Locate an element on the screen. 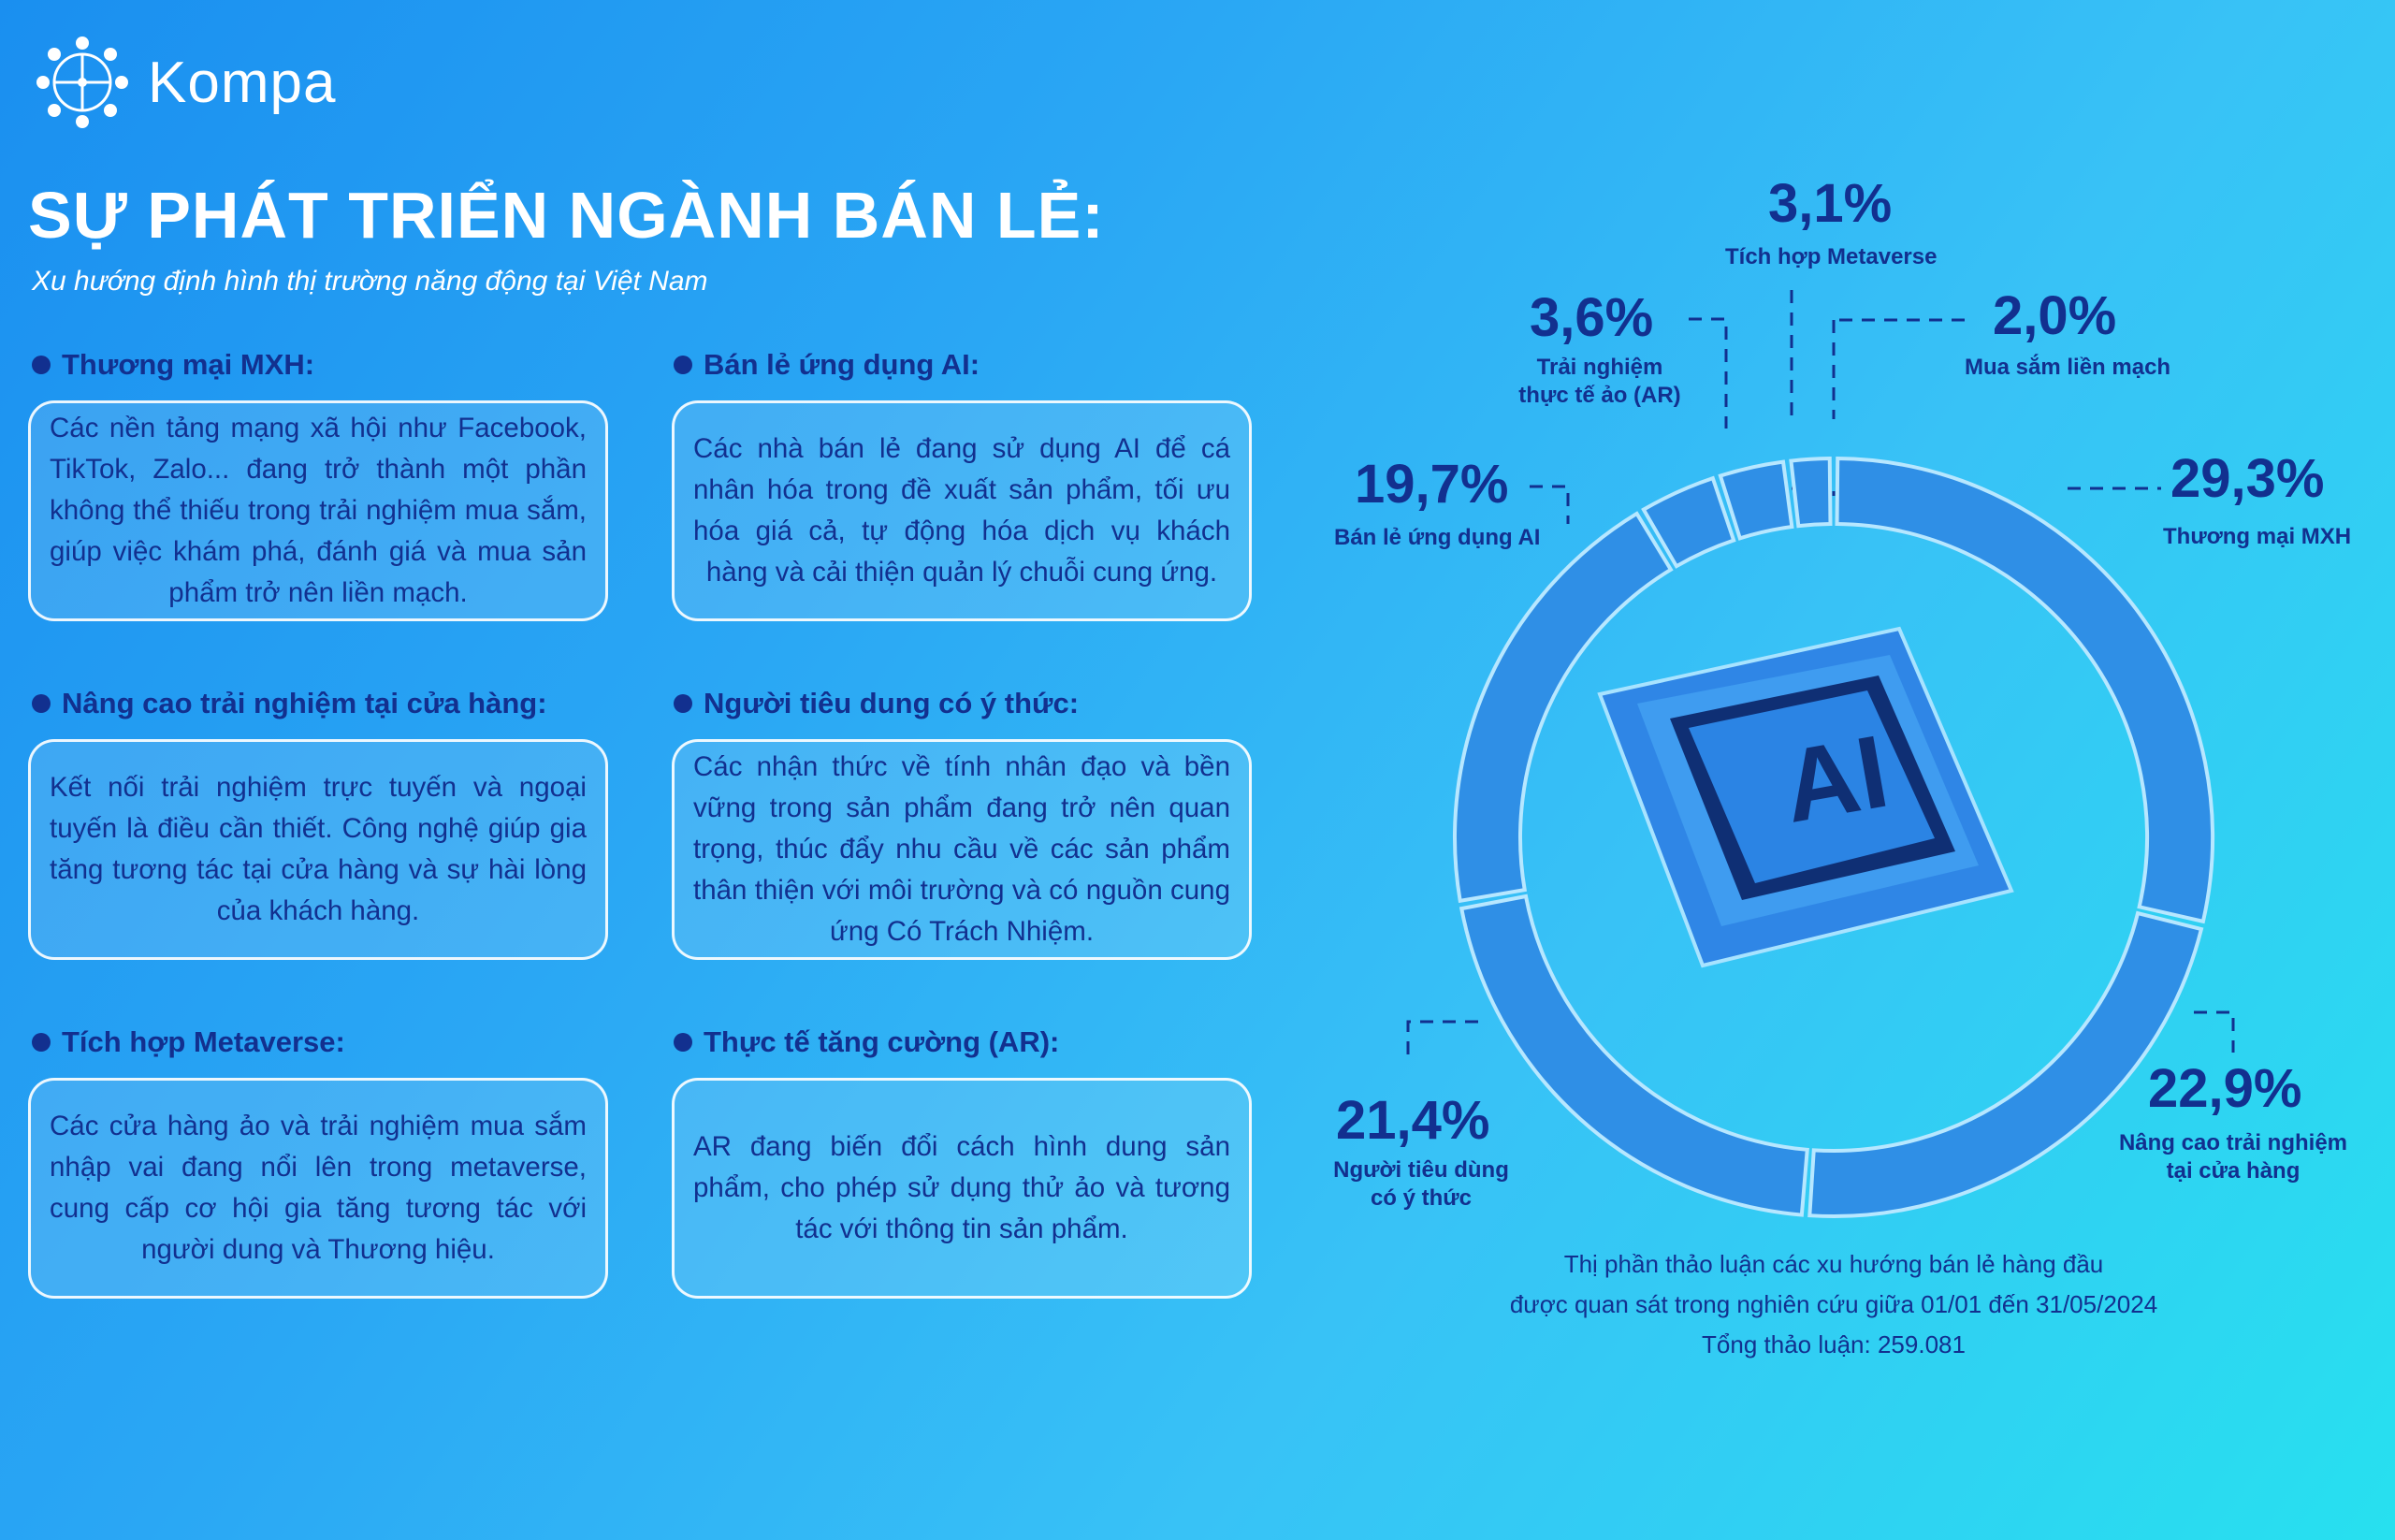 This screenshot has width=2395, height=1540. slice-label-metaverse: Tích hợp Metaverse is located at coordinates (1831, 256).